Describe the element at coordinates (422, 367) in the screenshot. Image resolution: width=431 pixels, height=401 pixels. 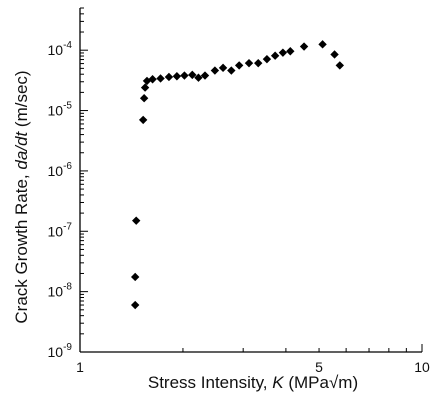
I see `x-tick-label: 10` at that location.